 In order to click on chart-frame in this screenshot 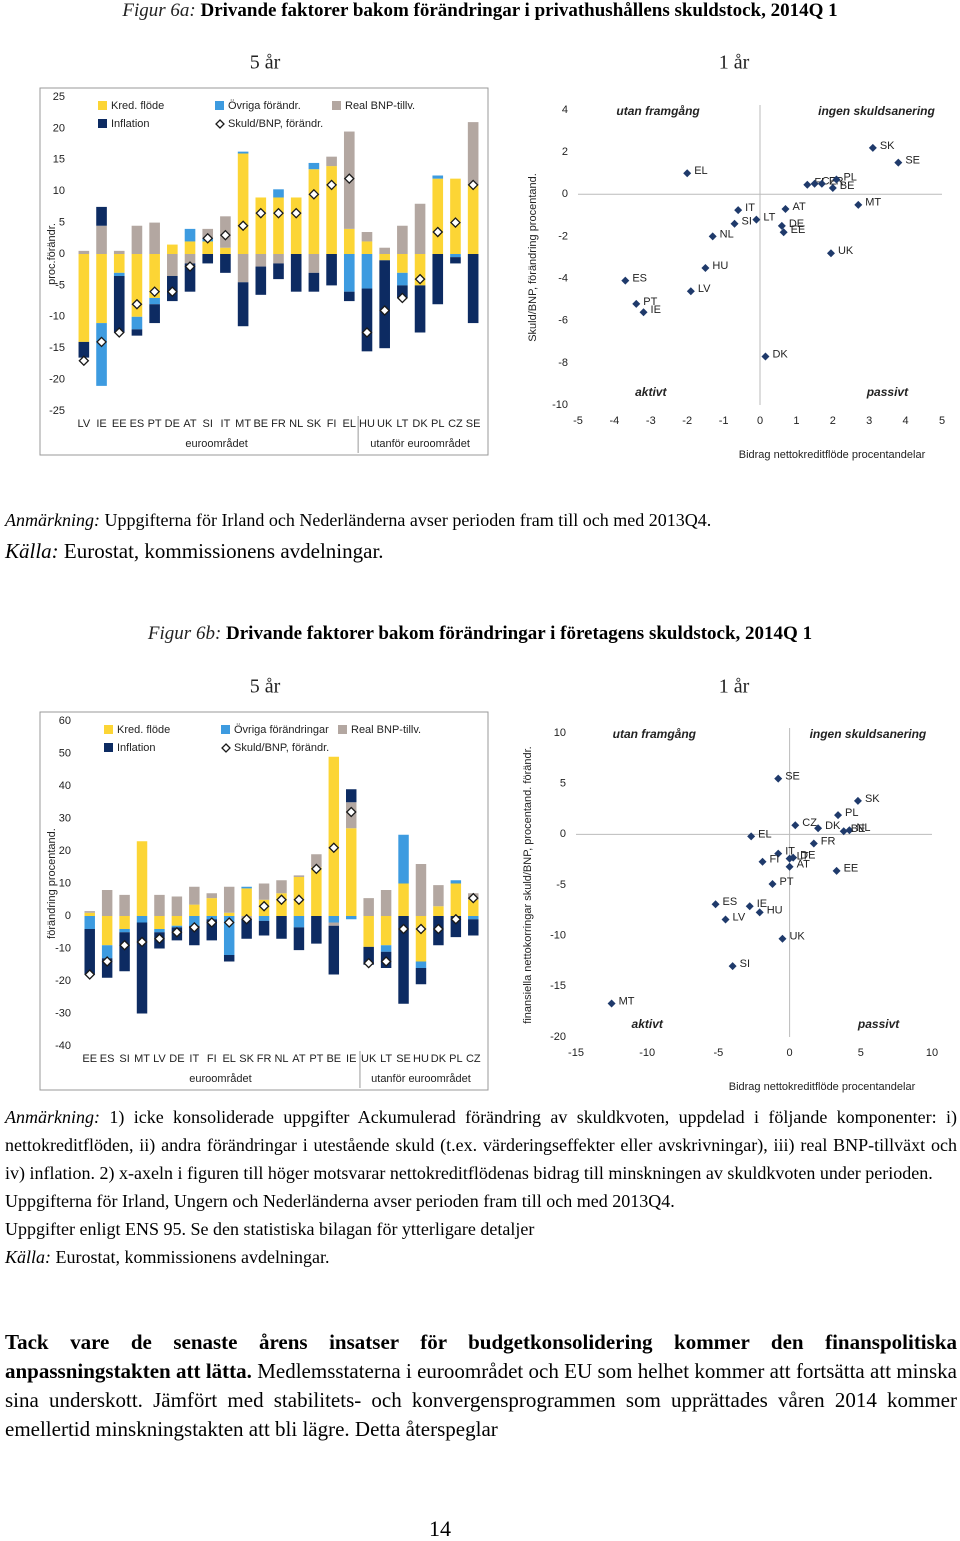, I will do `click(264, 901)`.